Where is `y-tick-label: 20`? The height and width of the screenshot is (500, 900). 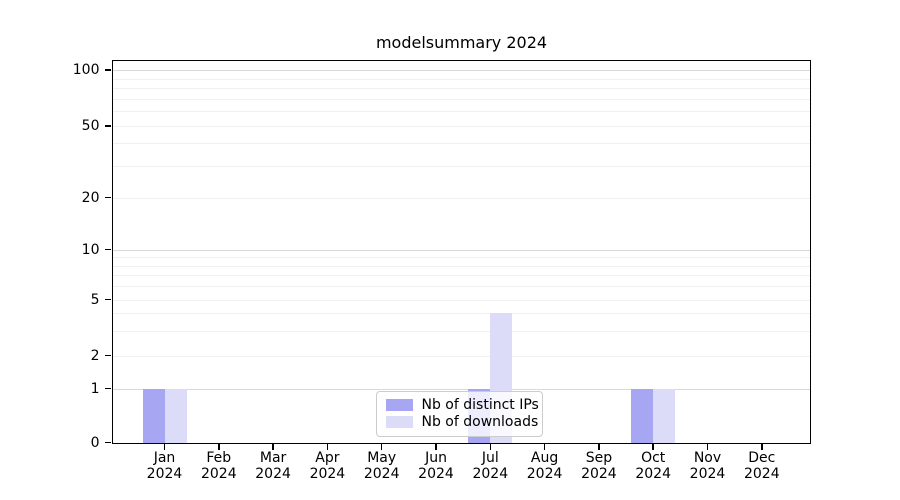 y-tick-label: 20 is located at coordinates (90, 197).